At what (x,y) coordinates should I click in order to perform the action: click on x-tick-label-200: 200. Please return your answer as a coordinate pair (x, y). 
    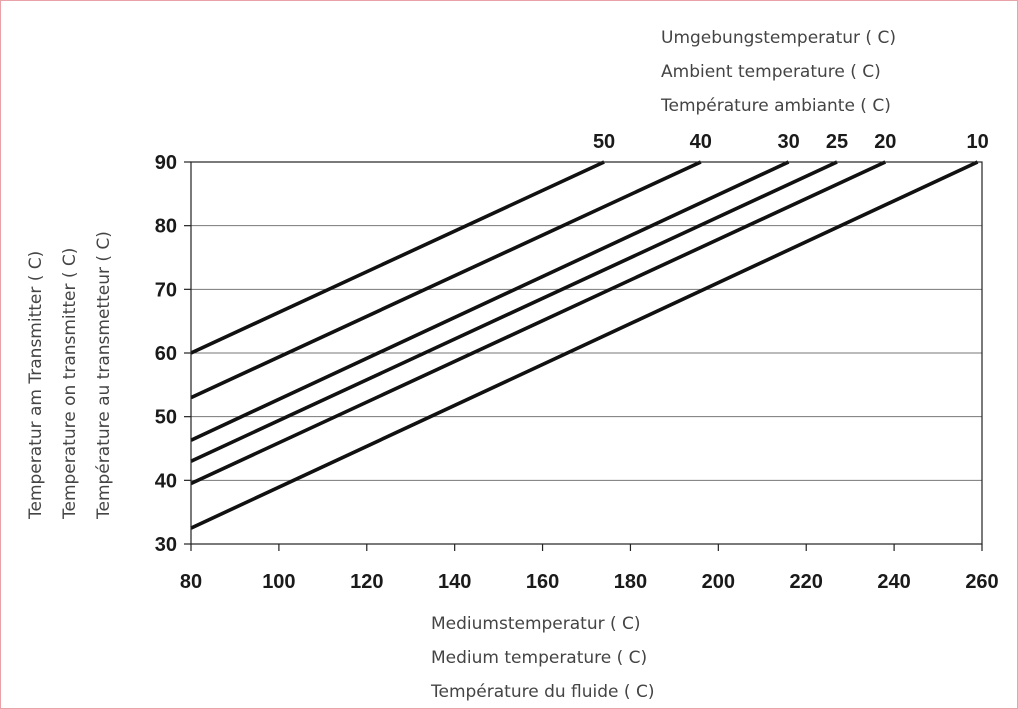
    Looking at the image, I should click on (718, 582).